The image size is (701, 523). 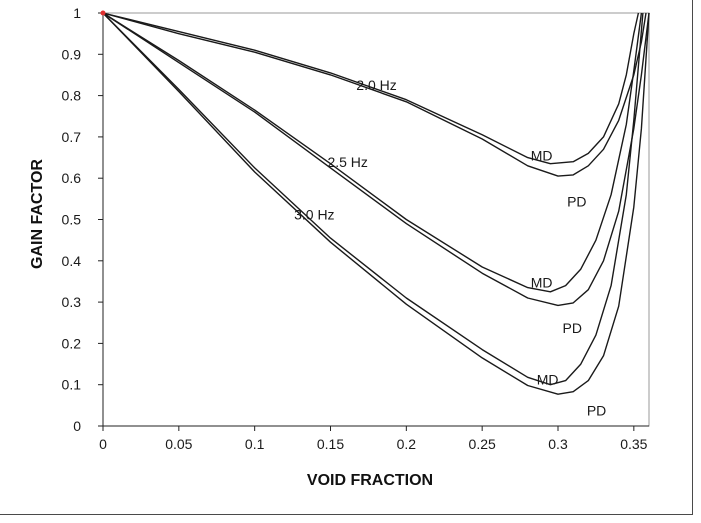 What do you see at coordinates (37, 214) in the screenshot?
I see `y-axis-title: GAIN FACTOR` at bounding box center [37, 214].